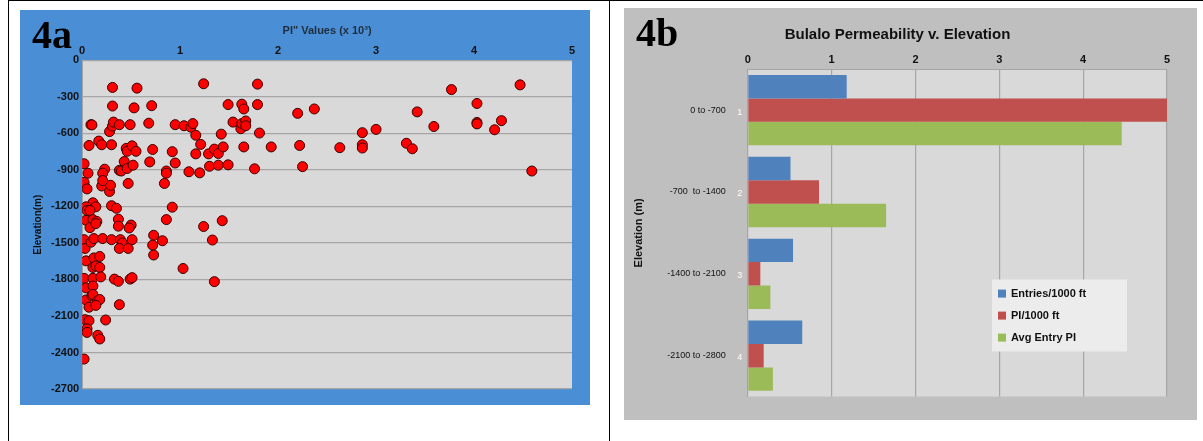  I want to click on y-tick-label: -2700, so click(65, 388).